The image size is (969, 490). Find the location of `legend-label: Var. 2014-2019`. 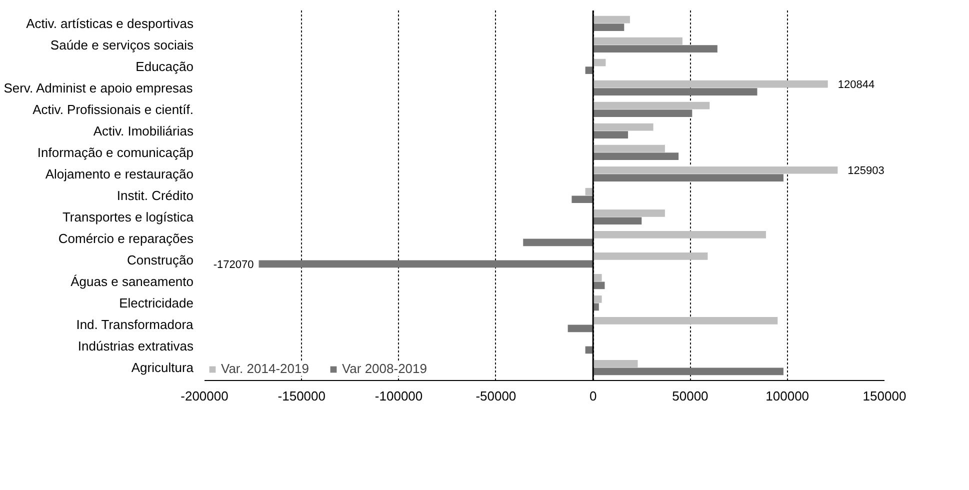

legend-label: Var. 2014-2019 is located at coordinates (265, 368).